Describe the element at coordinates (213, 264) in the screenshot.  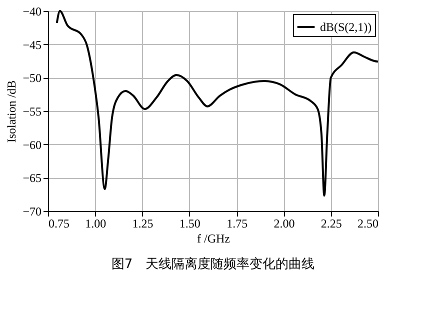
I see `caption: 图7 天线隔离度随频率变化的曲线` at that location.